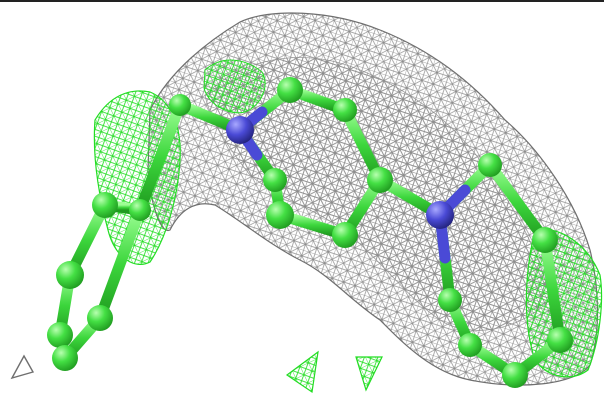 The image size is (604, 403). Describe the element at coordinates (137, 178) in the screenshot. I see `green-density-mesh-left` at that location.